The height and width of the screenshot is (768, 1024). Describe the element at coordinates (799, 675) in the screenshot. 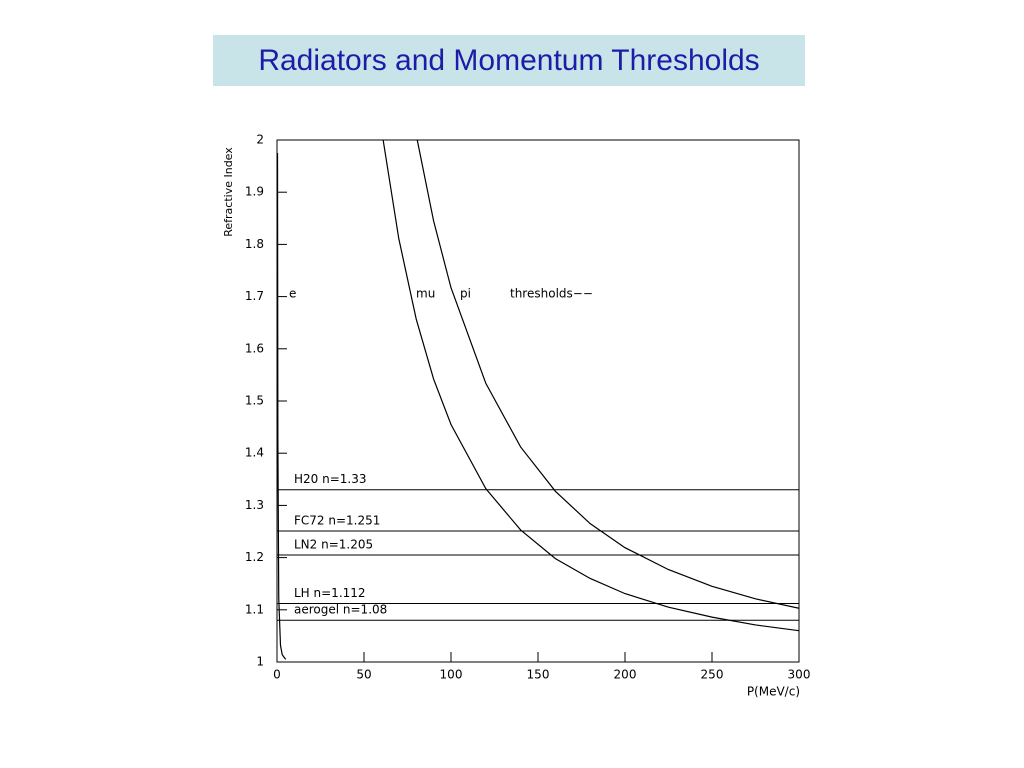

I see `x-tick-label: 300` at that location.